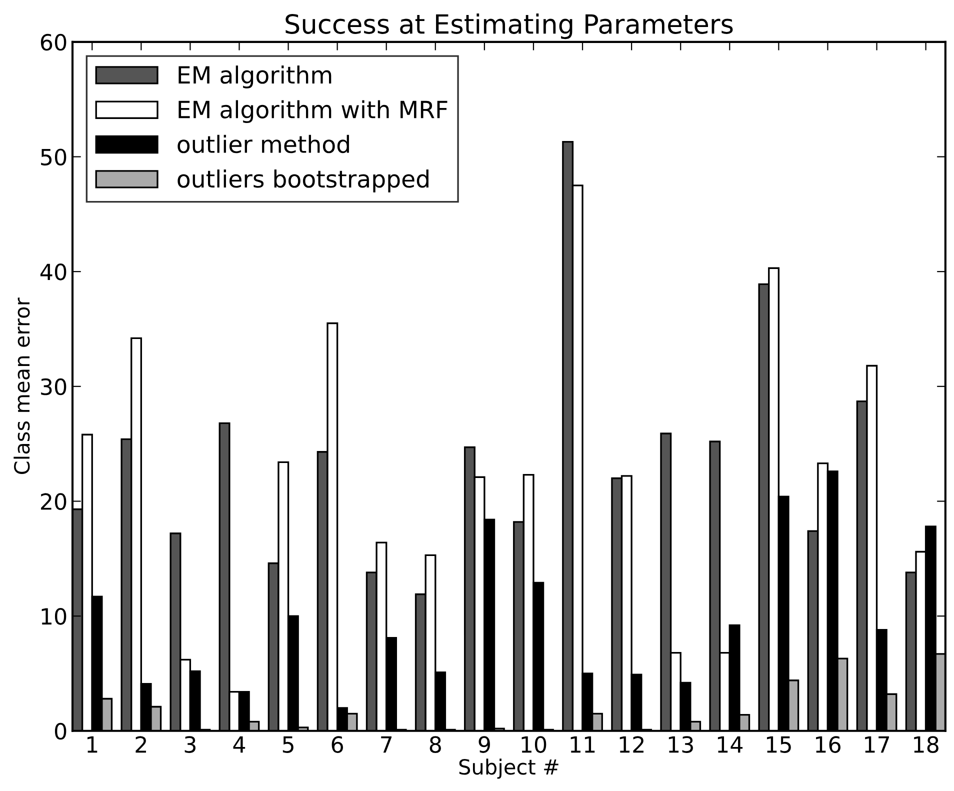 The image size is (954, 791). I want to click on x-tick-label: 10, so click(534, 744).